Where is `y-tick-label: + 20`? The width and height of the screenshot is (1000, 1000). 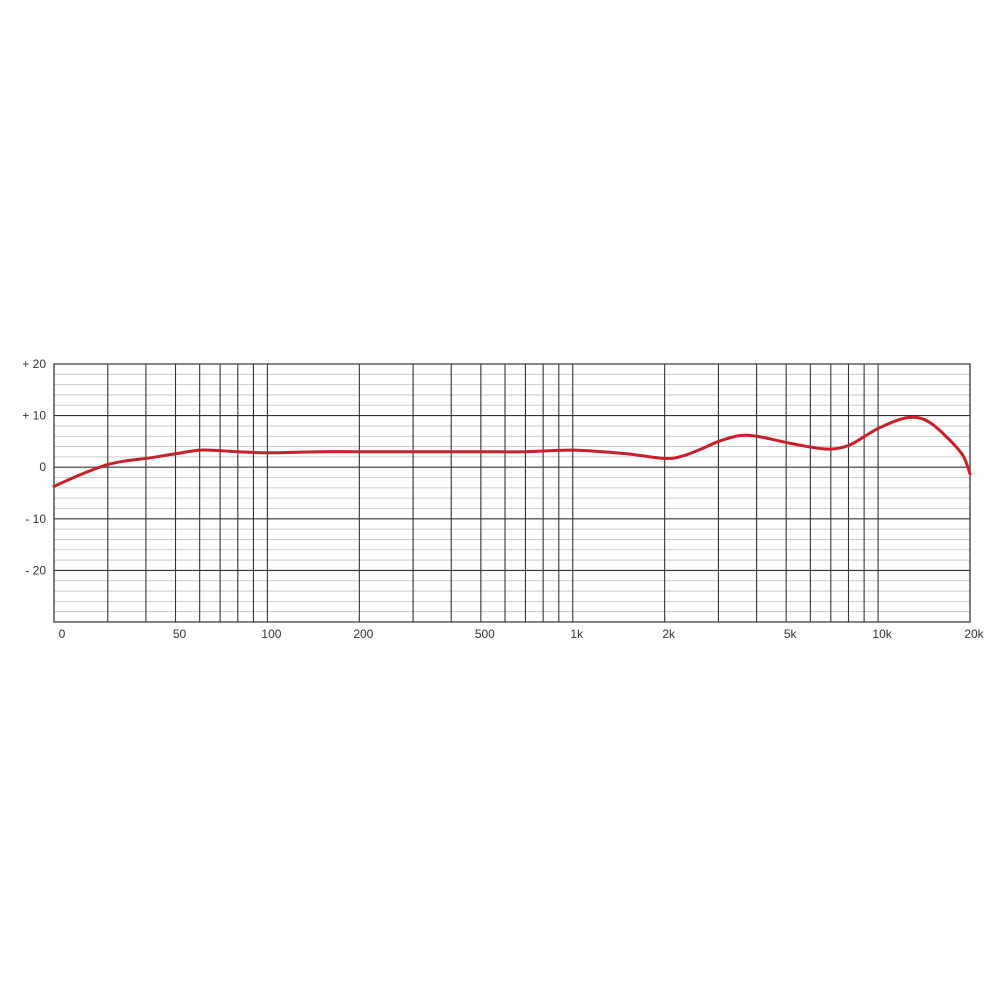
y-tick-label: + 20 is located at coordinates (34, 364).